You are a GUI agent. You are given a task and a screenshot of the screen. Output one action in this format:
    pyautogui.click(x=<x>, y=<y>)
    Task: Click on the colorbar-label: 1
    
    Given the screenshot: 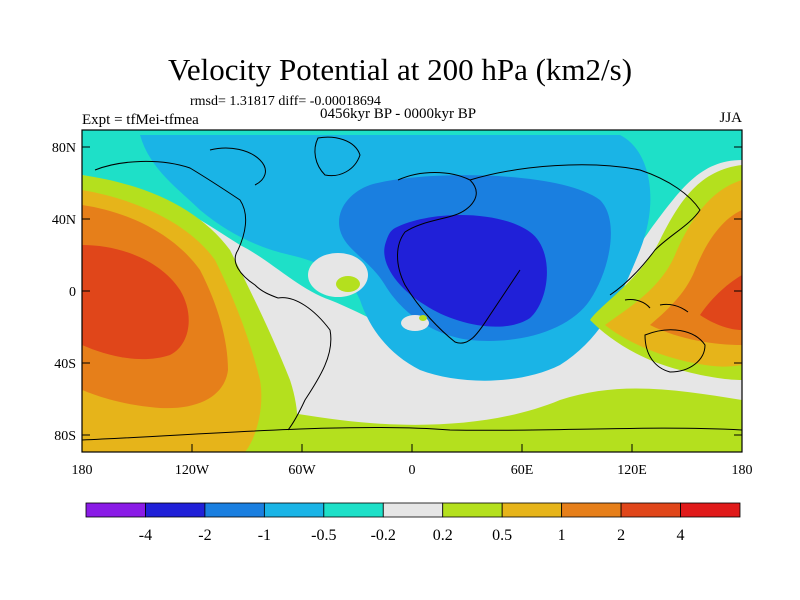 What is the action you would take?
    pyautogui.click(x=562, y=535)
    